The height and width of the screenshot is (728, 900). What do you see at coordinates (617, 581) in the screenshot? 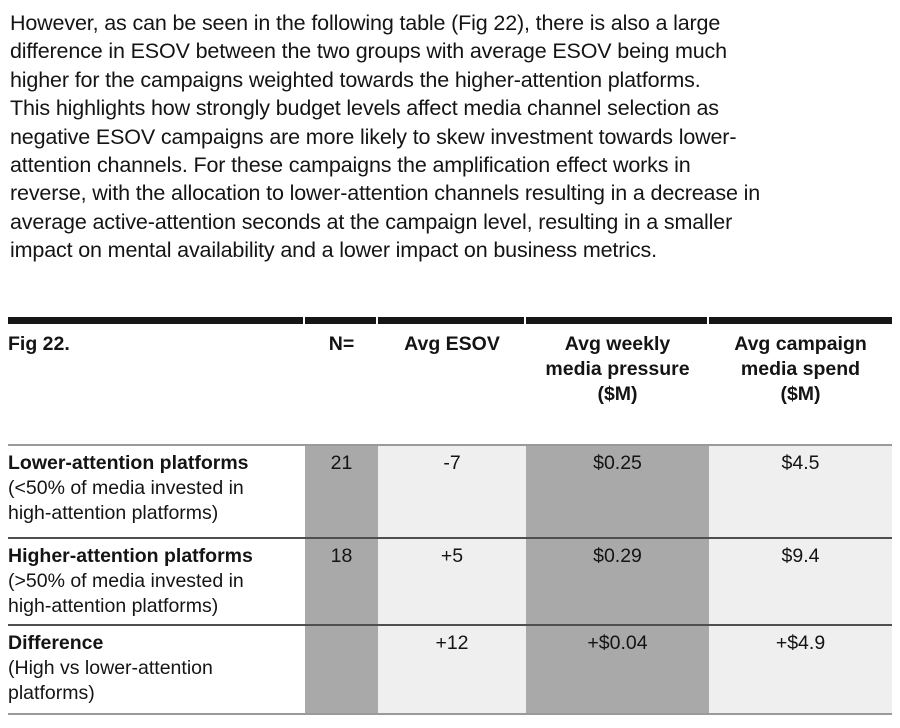
I see `cell-avg-weekly-media-pressure: $0.29` at bounding box center [617, 581].